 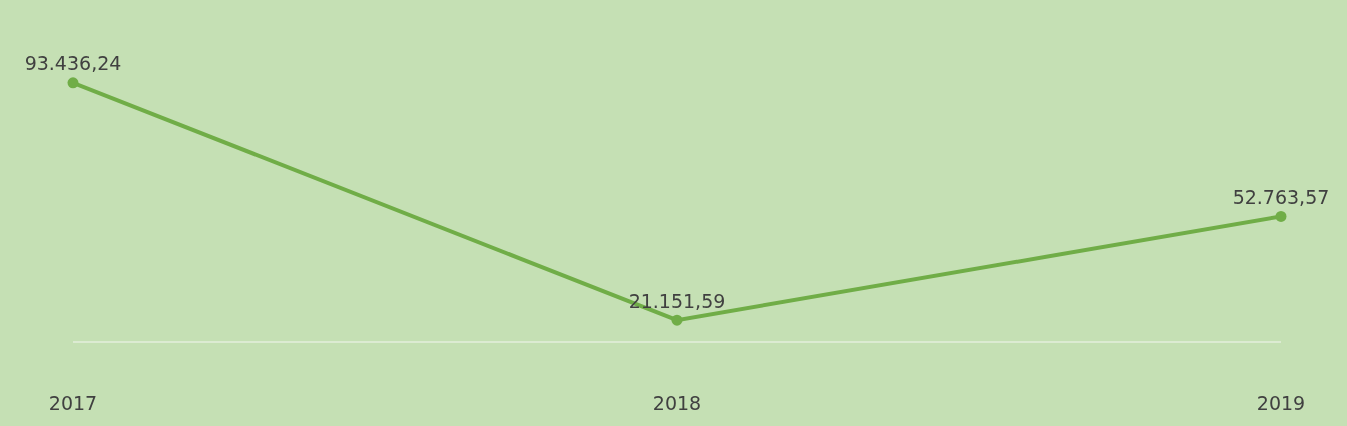 I want to click on data-label: 93.436,24, so click(x=73, y=63).